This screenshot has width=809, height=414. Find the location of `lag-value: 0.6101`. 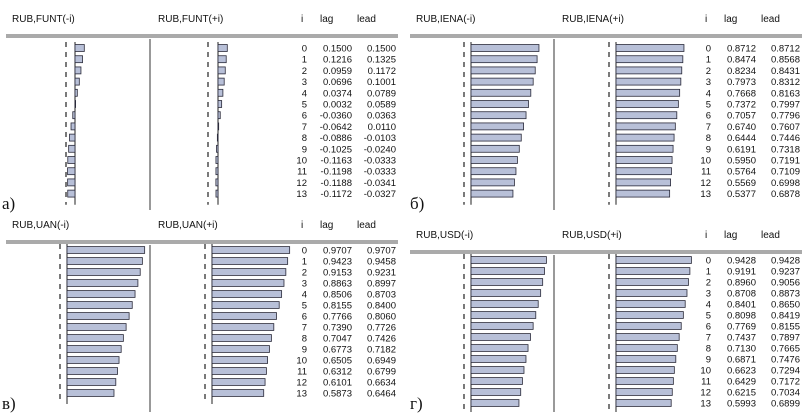

lag-value: 0.6101 is located at coordinates (337, 383).